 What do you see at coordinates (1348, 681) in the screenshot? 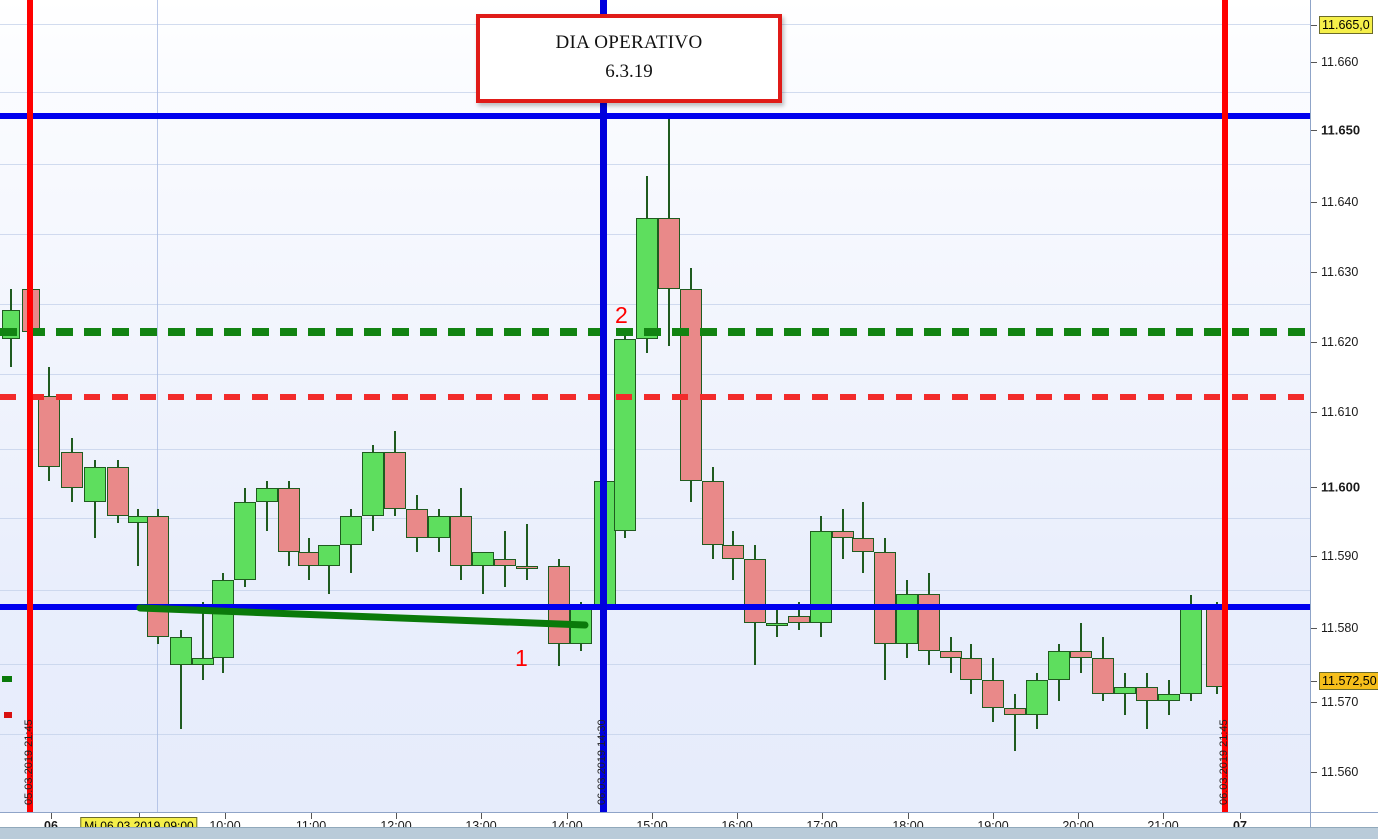
I see `last-price-tag: 11.572,50` at bounding box center [1348, 681].